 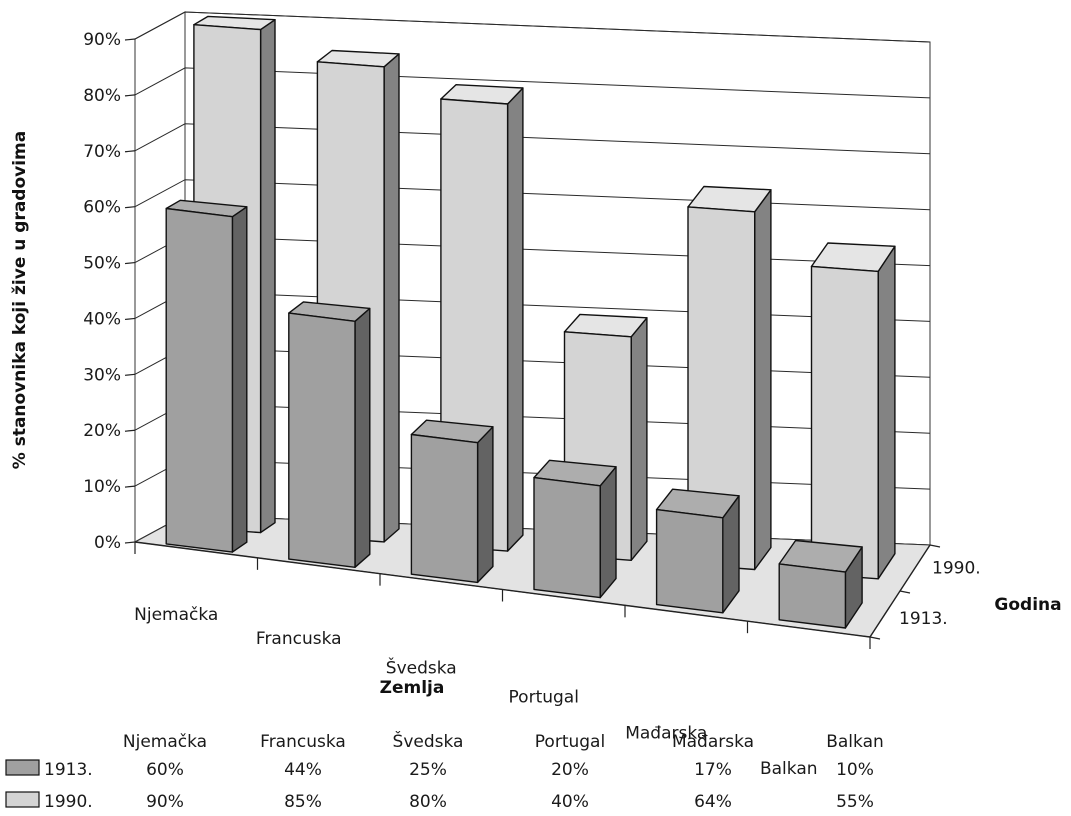 What do you see at coordinates (102, 487) in the screenshot?
I see `y-tick-label: 10%` at bounding box center [102, 487].